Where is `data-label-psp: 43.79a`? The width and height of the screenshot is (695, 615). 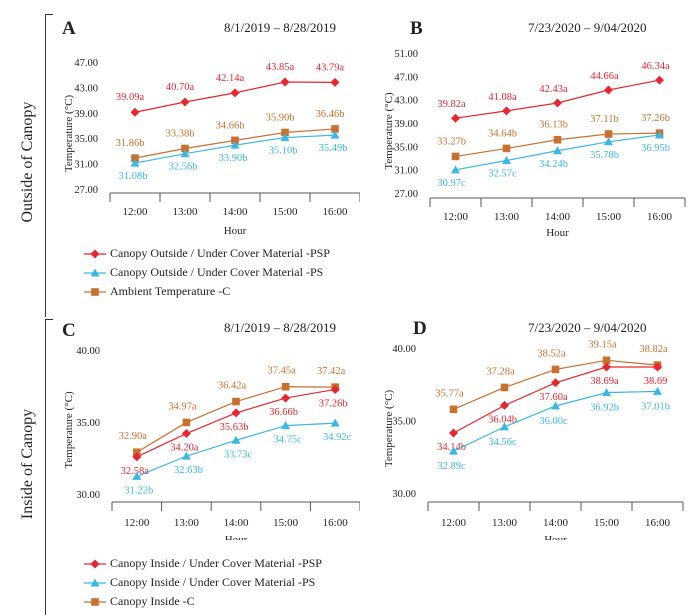 data-label-psp: 43.79a is located at coordinates (330, 67).